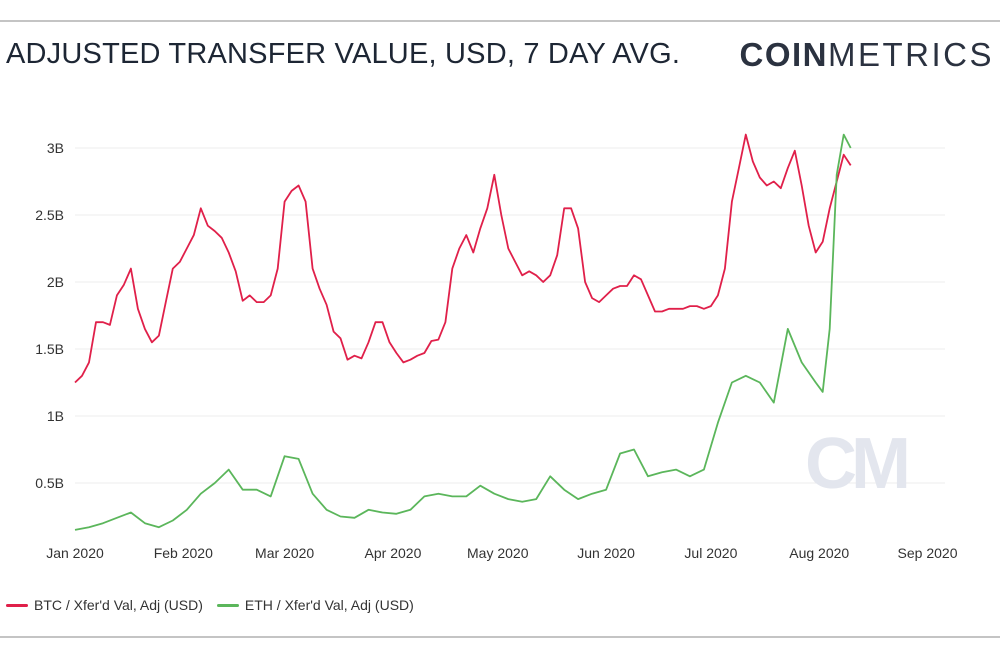 The image size is (1000, 660). What do you see at coordinates (500, 637) in the screenshot?
I see `bottom-divider` at bounding box center [500, 637].